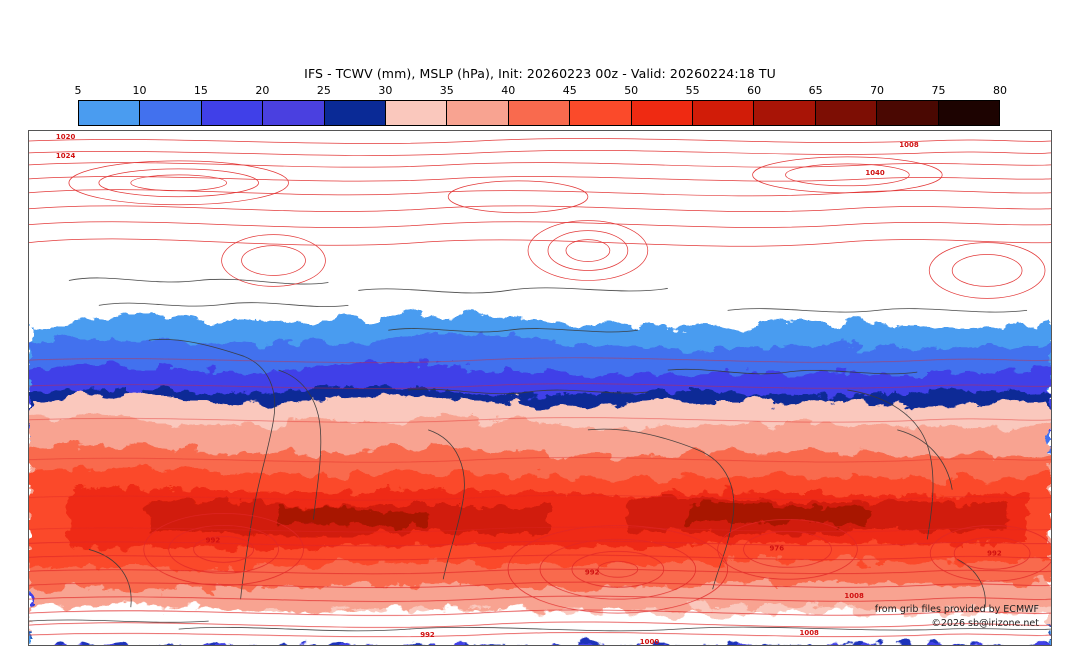 The image size is (1080, 658). What do you see at coordinates (877, 90) in the screenshot?
I see `colorbar-tick-70: 70` at bounding box center [877, 90].